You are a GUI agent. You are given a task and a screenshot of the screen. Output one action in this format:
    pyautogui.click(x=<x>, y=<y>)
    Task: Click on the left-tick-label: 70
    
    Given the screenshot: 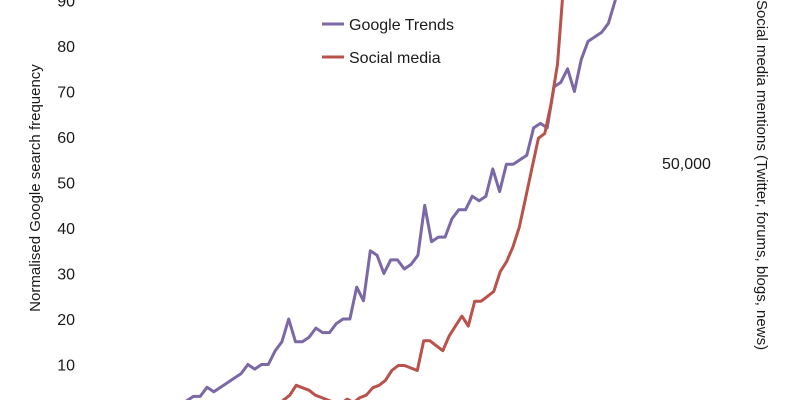 What is the action you would take?
    pyautogui.click(x=66, y=93)
    